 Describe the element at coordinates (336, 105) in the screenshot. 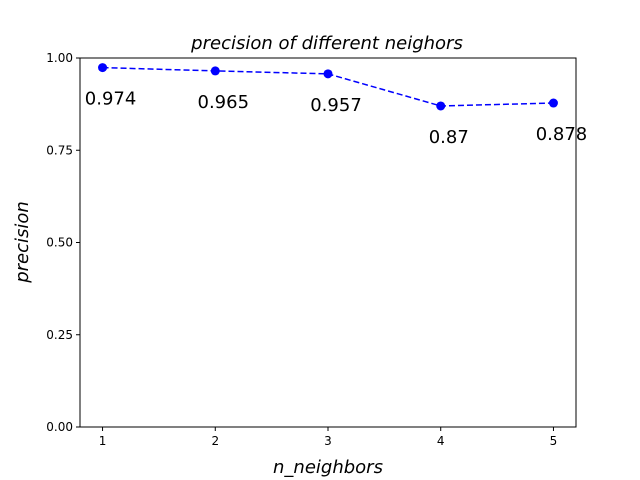

I see `data-label: 0.957` at that location.